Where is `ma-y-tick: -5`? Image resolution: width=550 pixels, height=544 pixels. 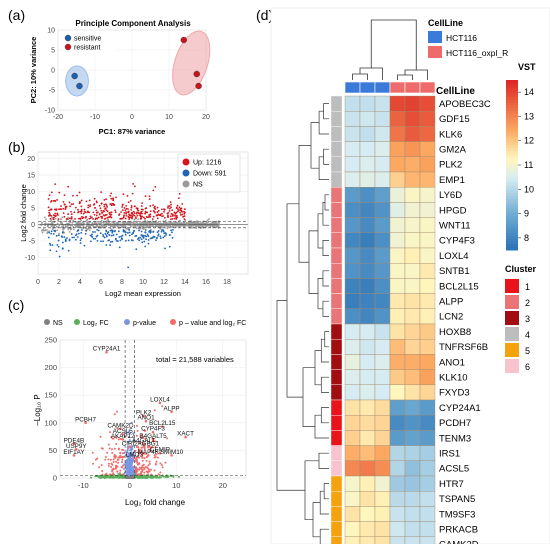
ma-y-tick: -5 is located at coordinates (32, 242).